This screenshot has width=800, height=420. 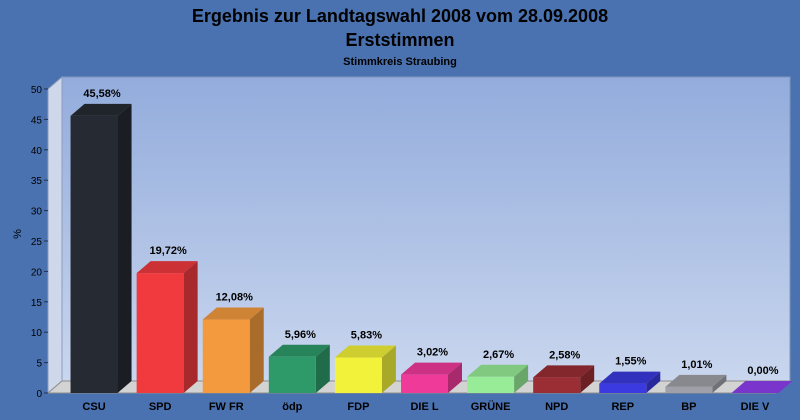 I want to click on bar-group-fdp: 5,83% FDP, so click(x=365, y=371).